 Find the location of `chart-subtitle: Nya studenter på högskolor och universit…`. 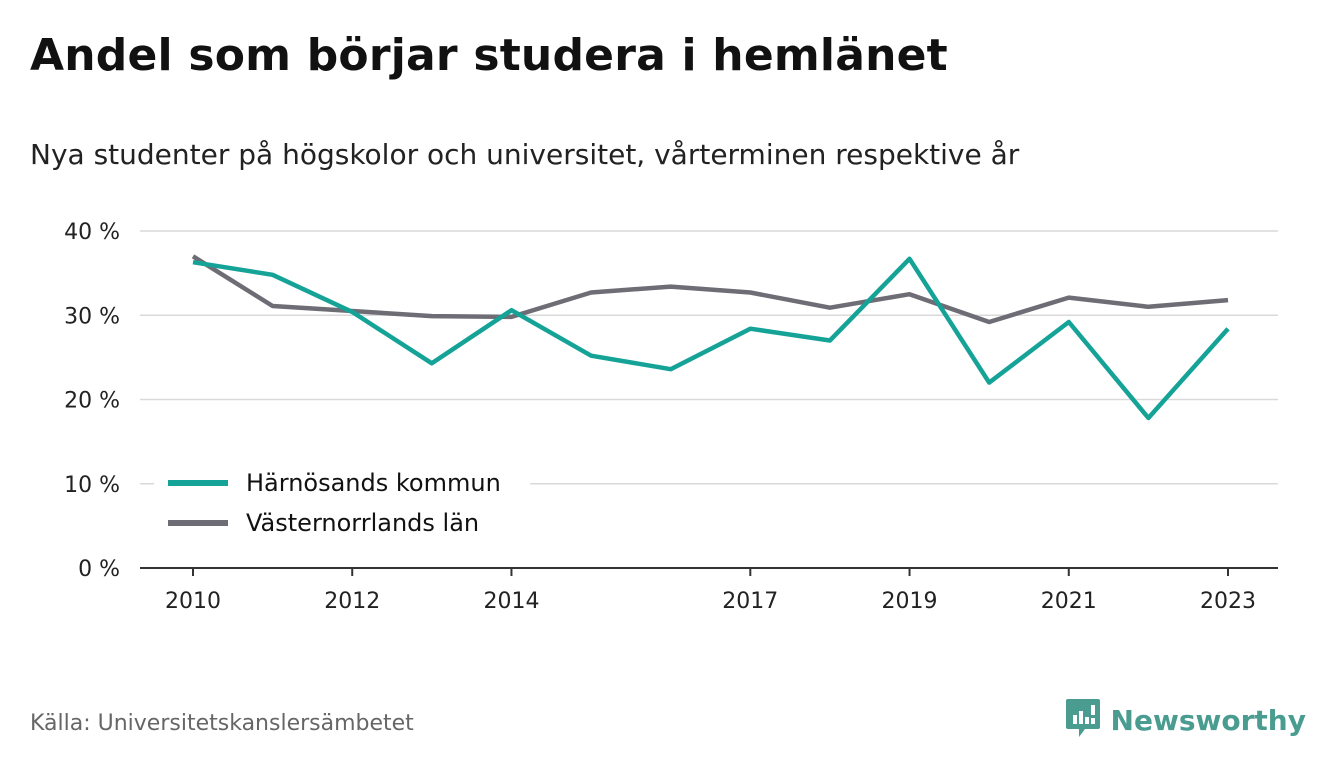

chart-subtitle: Nya studenter på högskolor och universit… is located at coordinates (525, 154).